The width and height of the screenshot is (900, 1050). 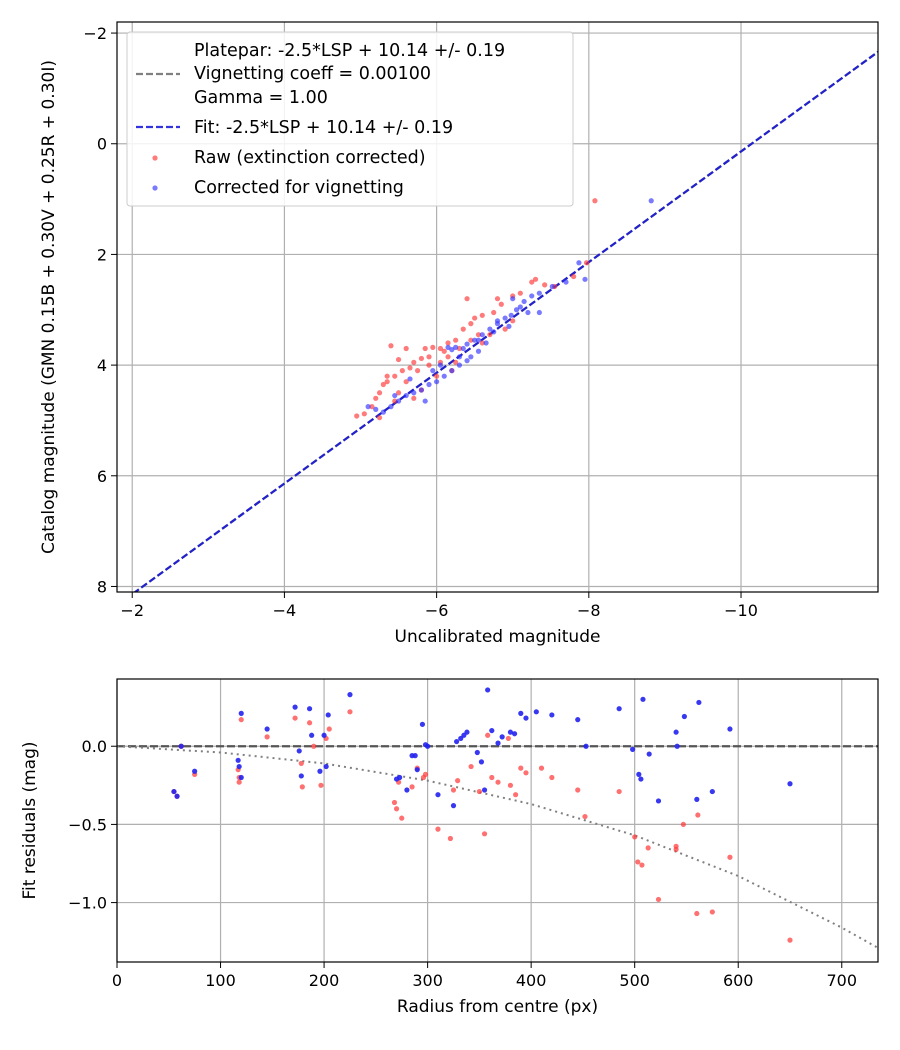 I want to click on top-y-tick-label-5: 8, so click(x=102, y=586).